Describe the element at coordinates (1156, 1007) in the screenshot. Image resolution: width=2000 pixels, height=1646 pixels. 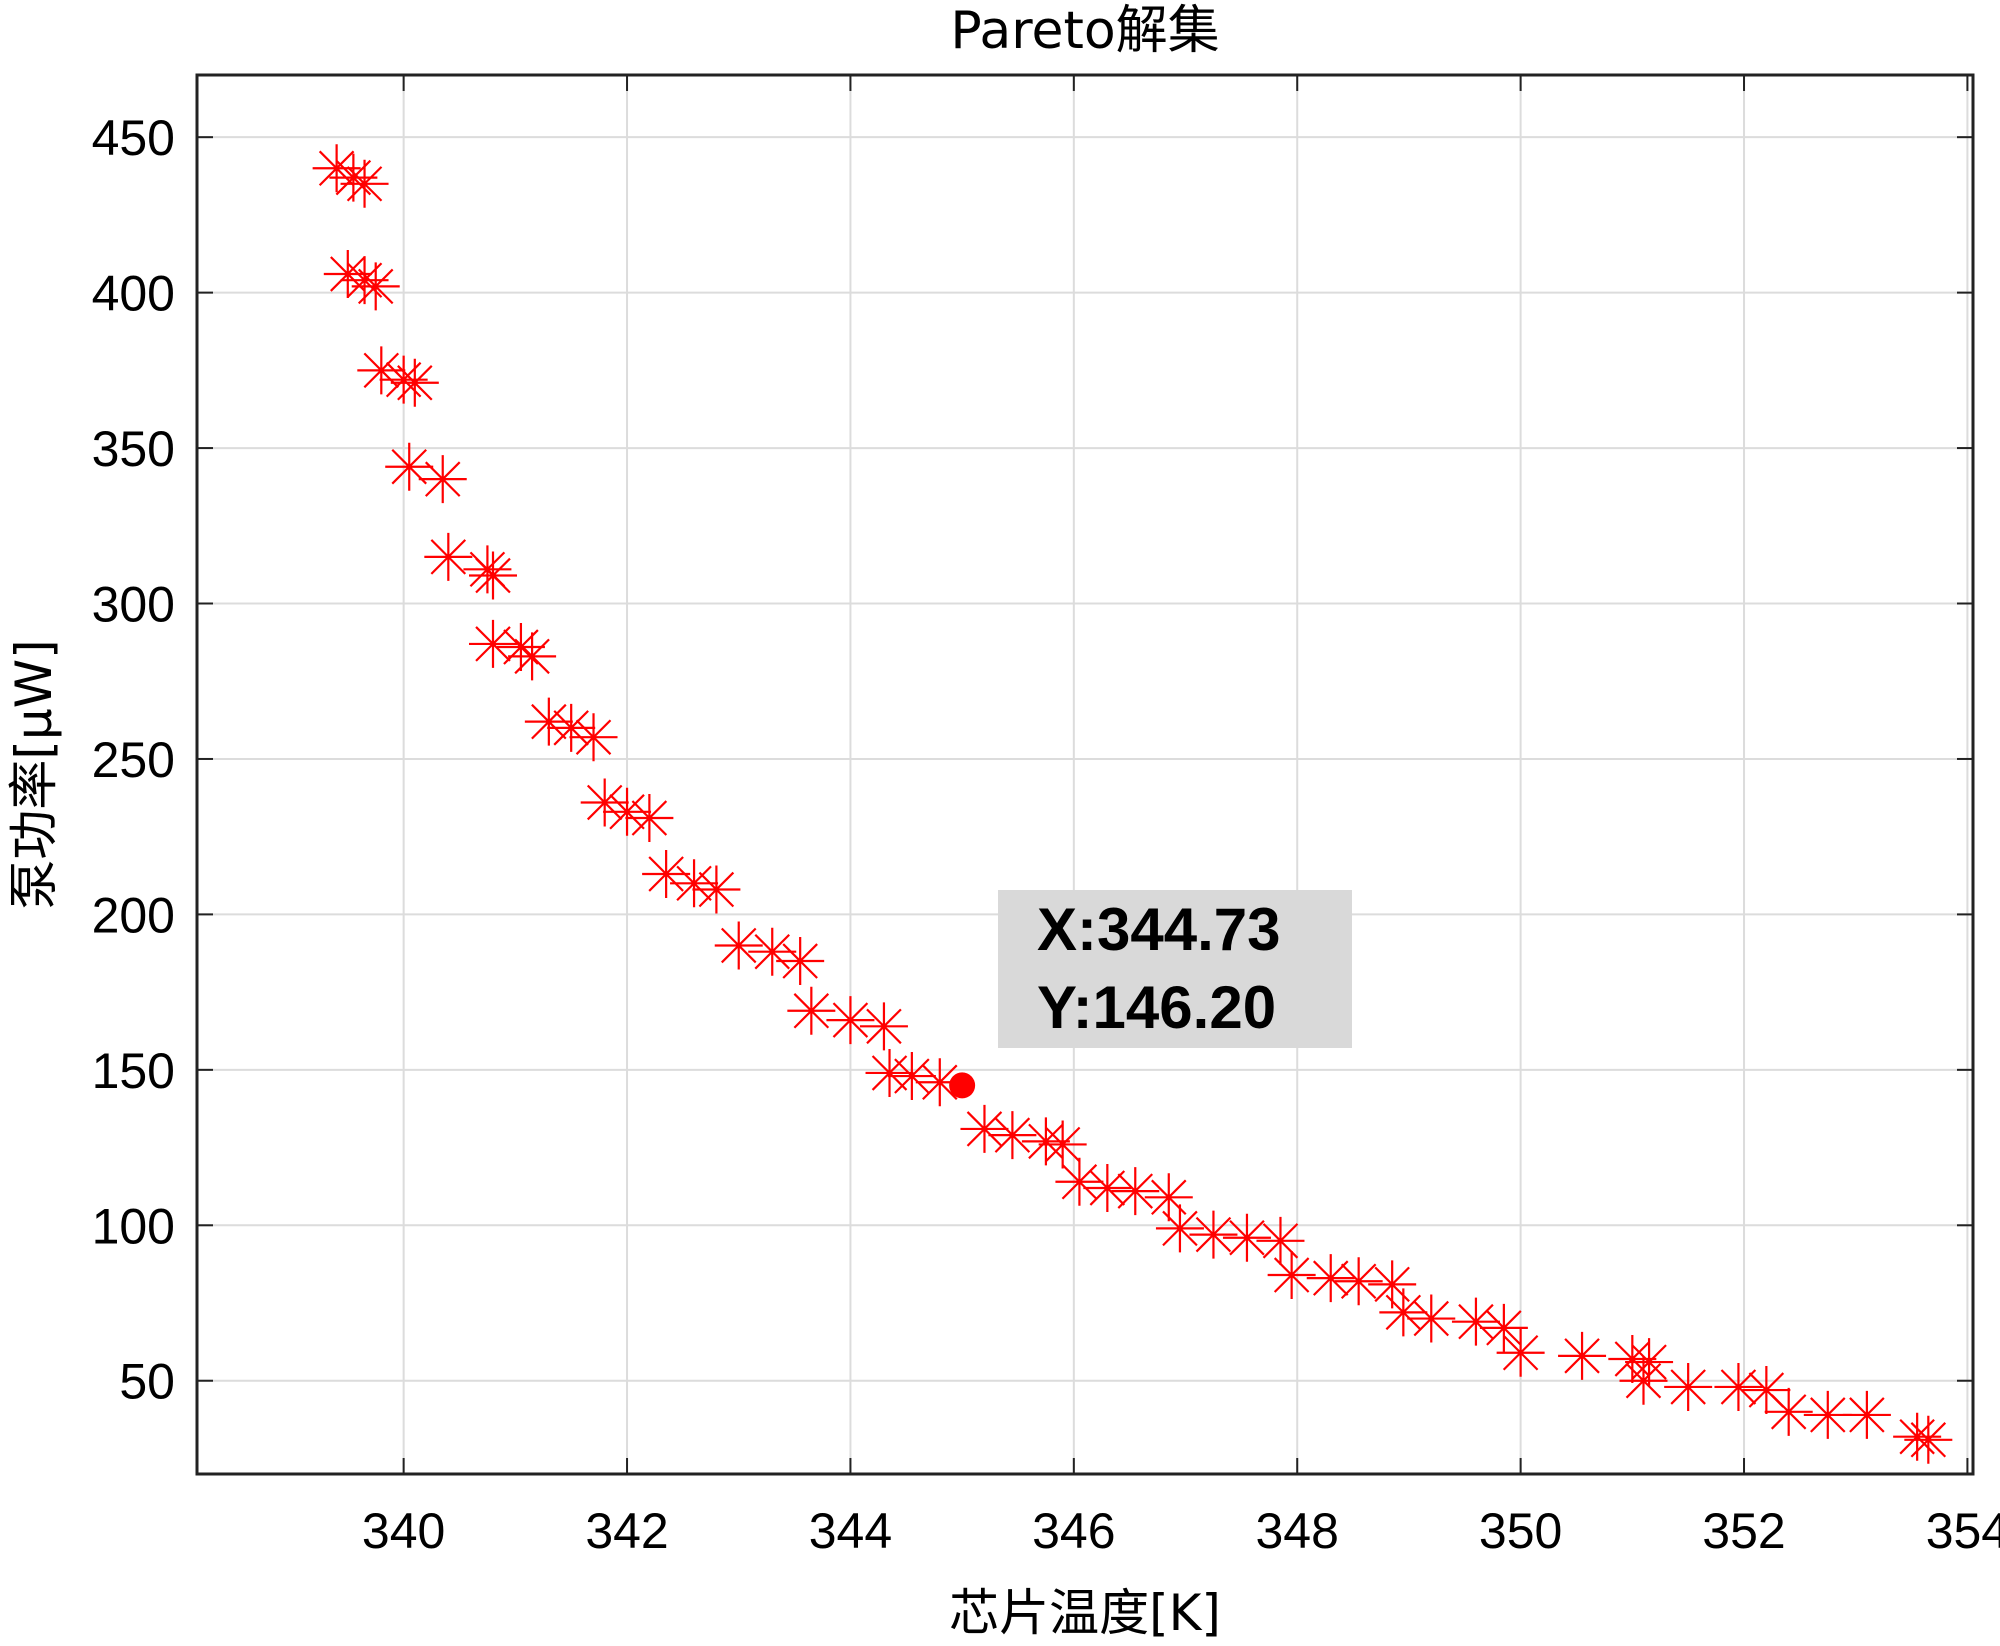
I see `datatip-y-label: Y:146.20` at that location.